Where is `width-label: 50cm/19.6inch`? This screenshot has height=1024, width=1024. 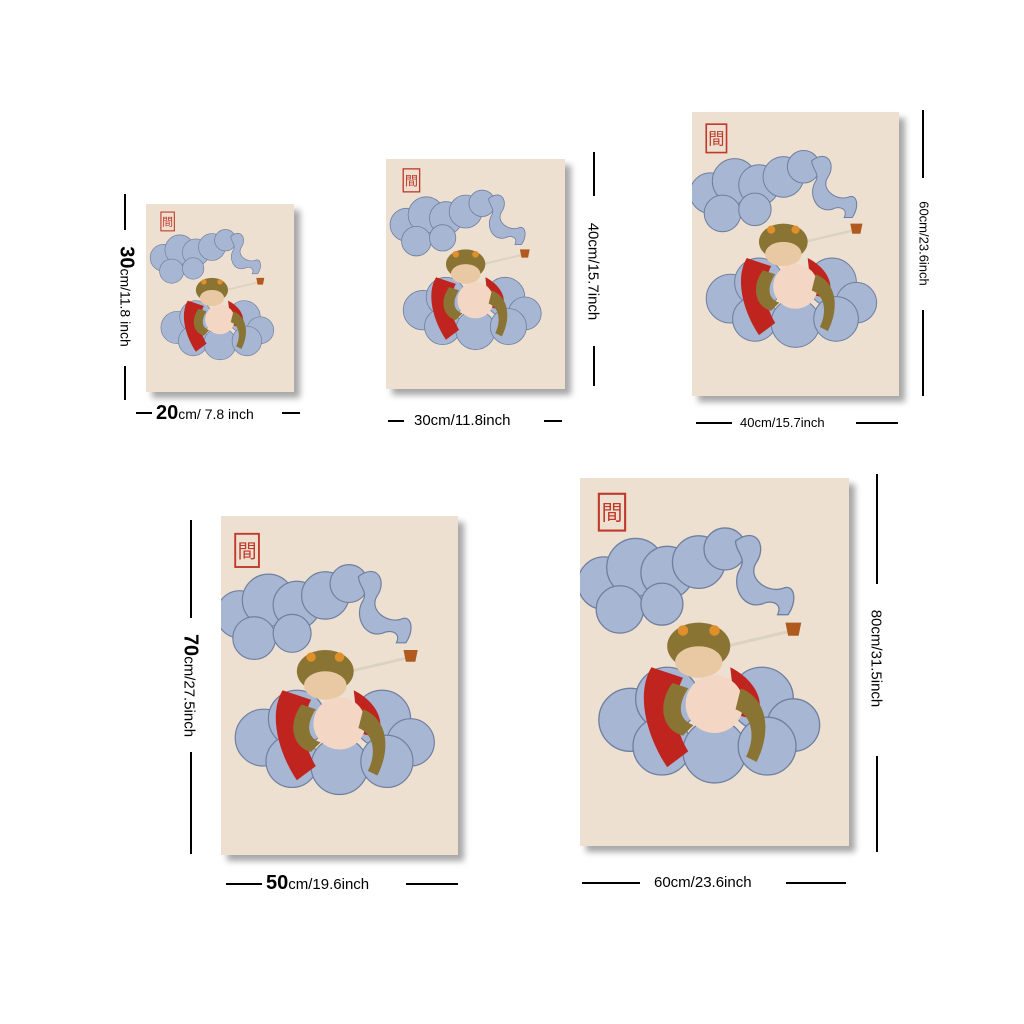 width-label: 50cm/19.6inch is located at coordinates (318, 883).